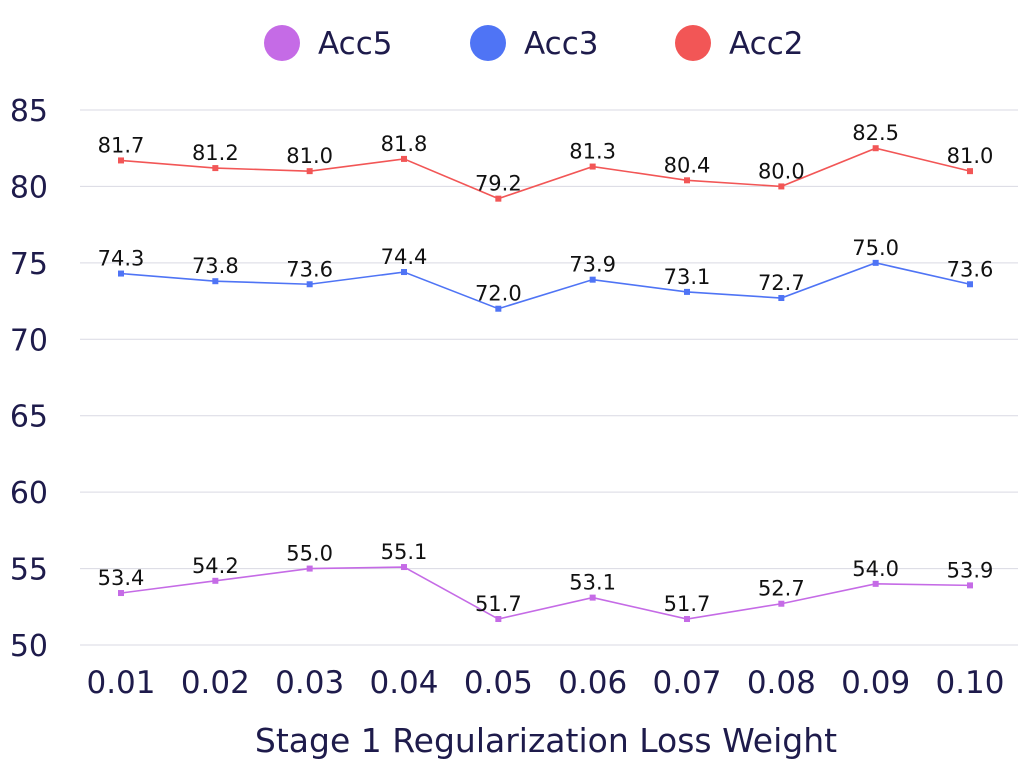 The height and width of the screenshot is (768, 1024). I want to click on x-tick-label: 0.01, so click(120, 683).